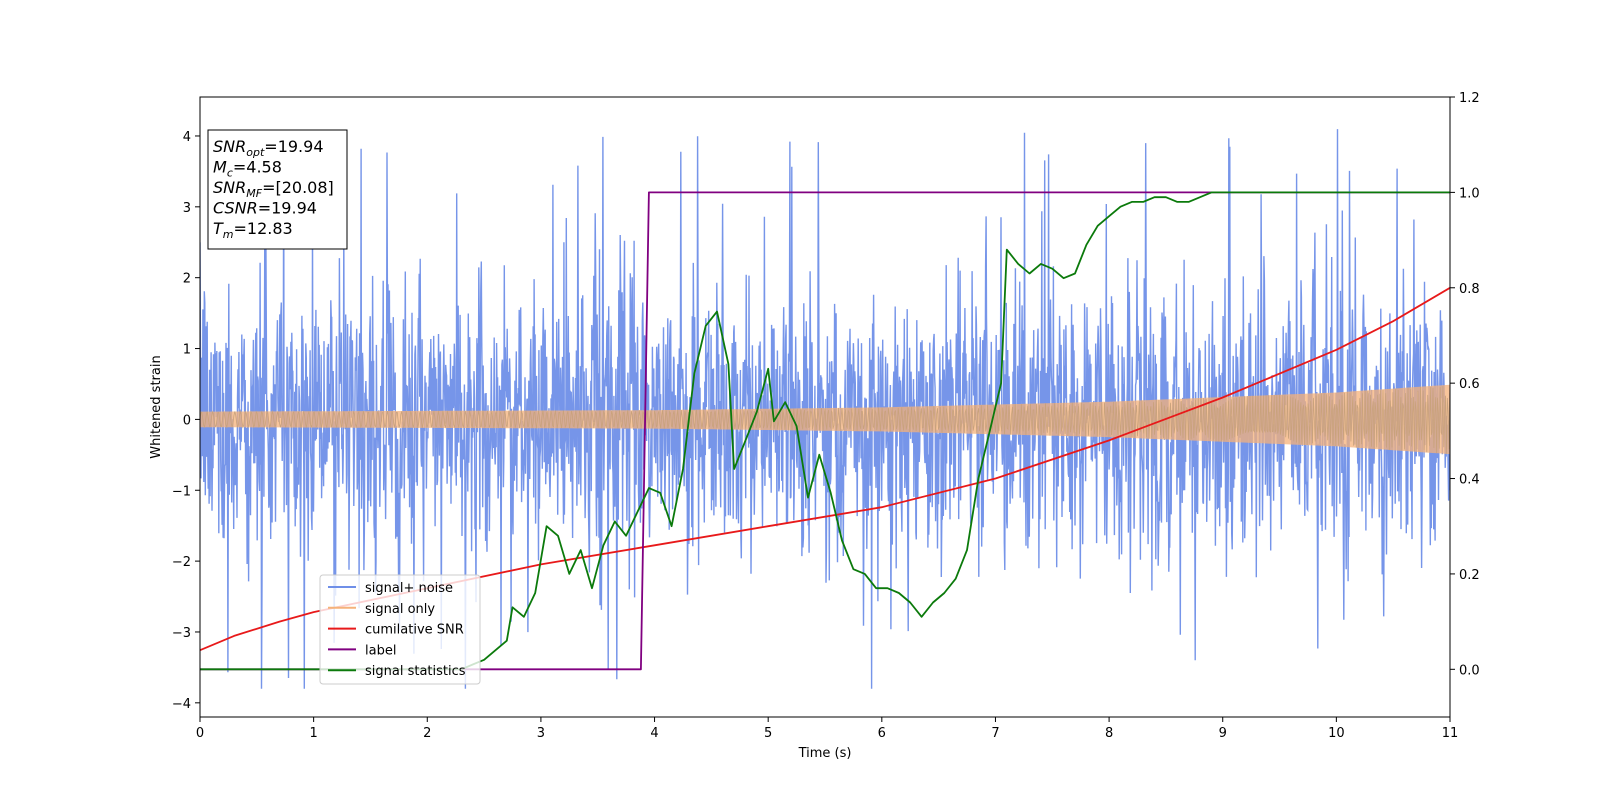 The width and height of the screenshot is (1600, 800). I want to click on legend-label: signal statistics, so click(415, 671).